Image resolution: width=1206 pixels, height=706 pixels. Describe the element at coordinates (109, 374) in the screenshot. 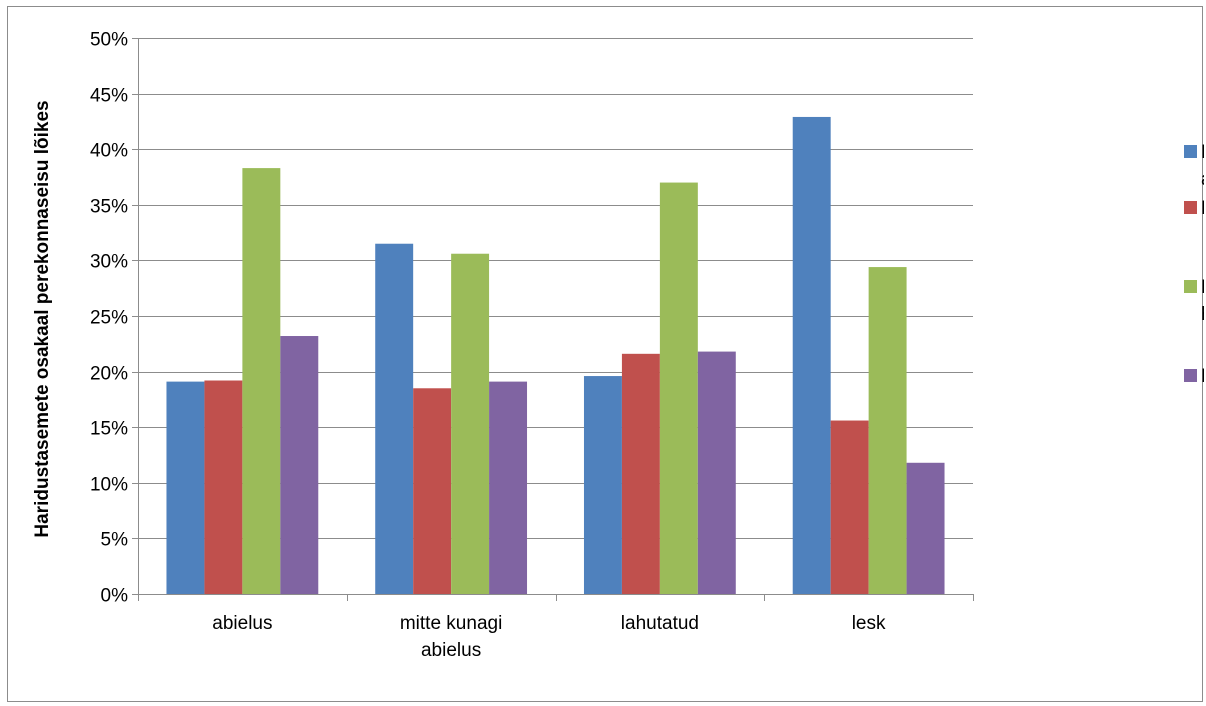

I see `y-tick-label: 20%` at that location.